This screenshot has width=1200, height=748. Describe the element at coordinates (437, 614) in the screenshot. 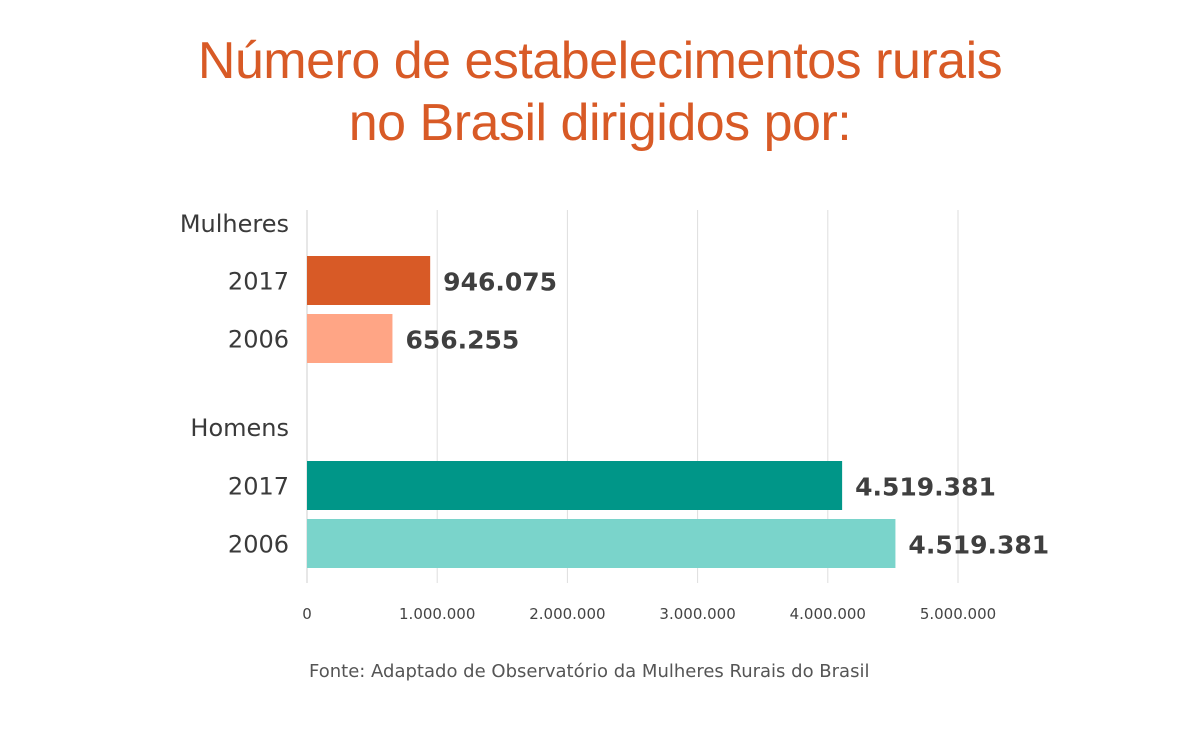

I see `x-tick-label: 1.000.000` at that location.